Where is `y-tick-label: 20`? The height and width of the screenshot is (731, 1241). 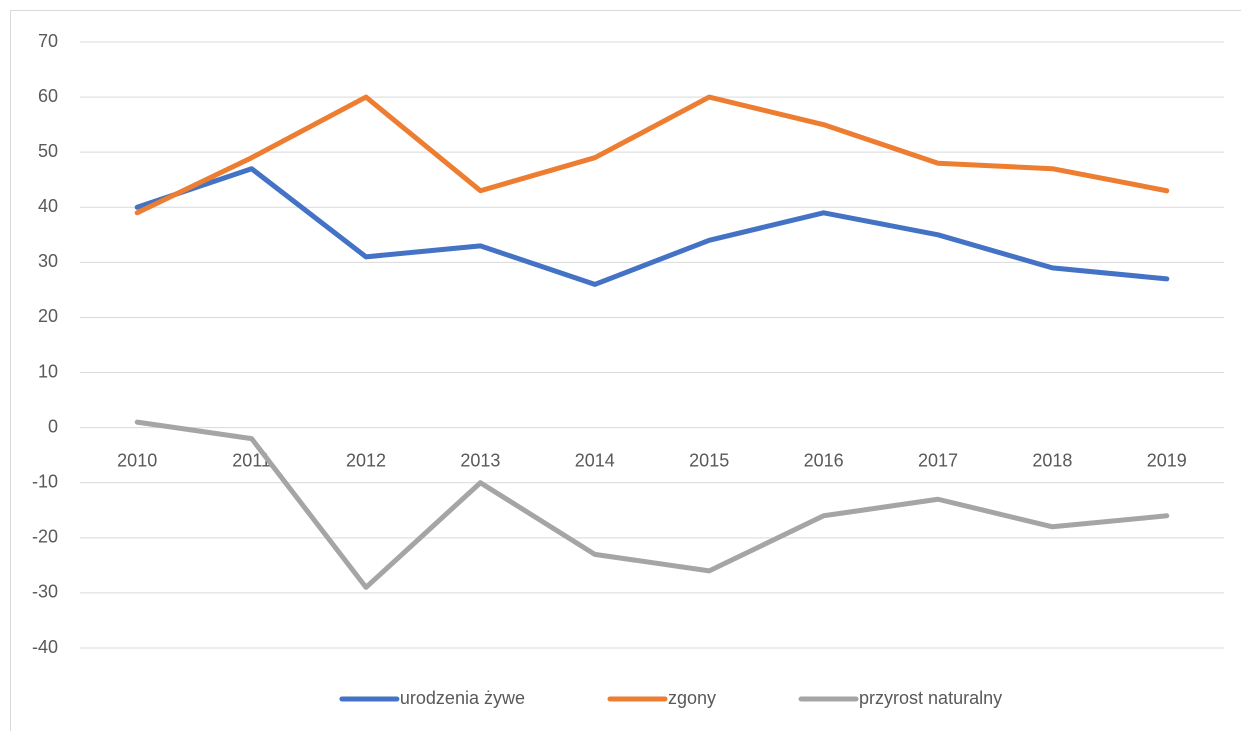
y-tick-label: 20 is located at coordinates (48, 316).